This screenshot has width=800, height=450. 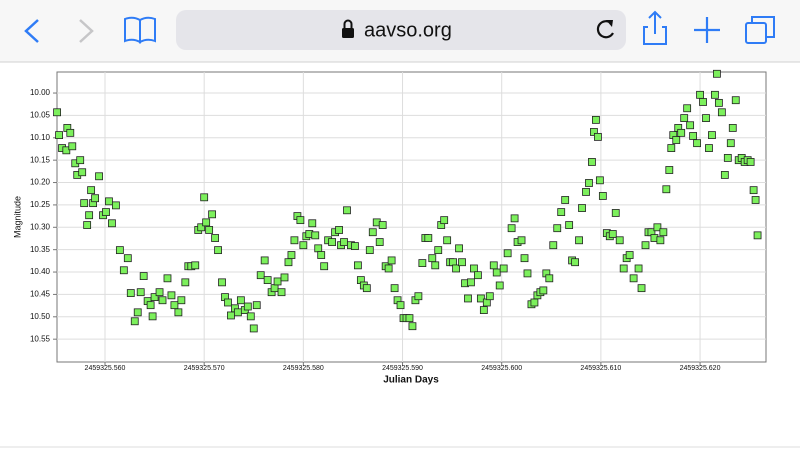 I want to click on forward-button, so click(x=86, y=31).